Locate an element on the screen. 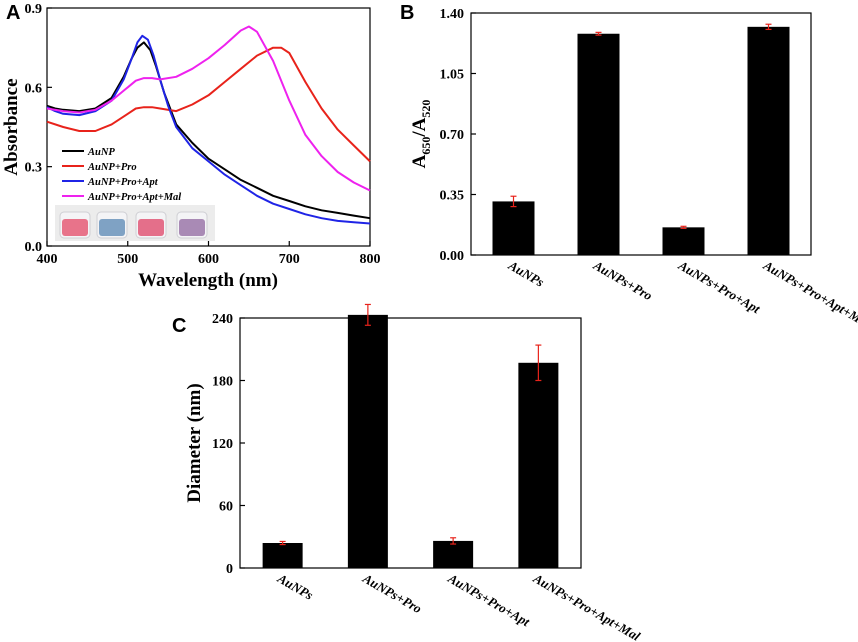 The image size is (858, 642). panel-b-y-axis-title: A650/A520 is located at coordinates (421, 134).